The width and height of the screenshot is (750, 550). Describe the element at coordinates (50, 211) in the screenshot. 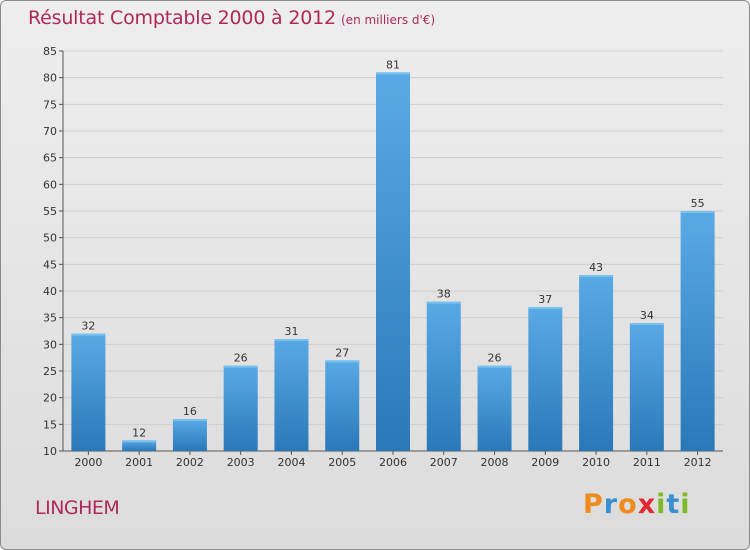

I see `y-tick-label: 55` at that location.